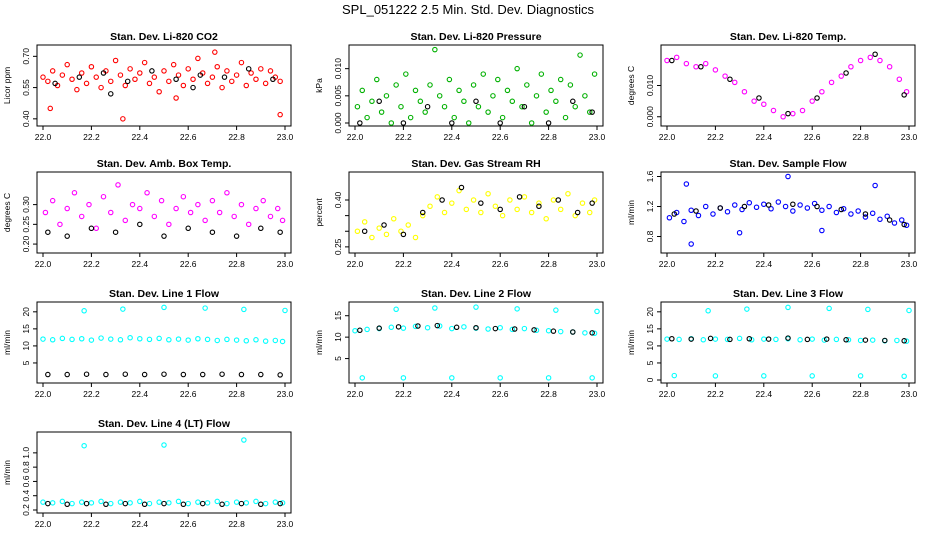 The height and width of the screenshot is (540, 936). Describe the element at coordinates (788, 37) in the screenshot. I see `plot-title: Stan. Dev. Li-820 Temp.` at that location.